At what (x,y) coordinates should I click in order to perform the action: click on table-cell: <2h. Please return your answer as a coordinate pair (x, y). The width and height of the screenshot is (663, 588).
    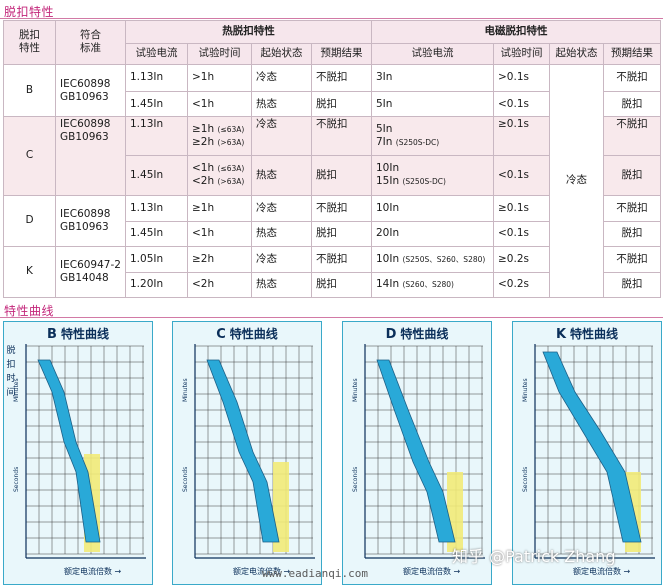
    Looking at the image, I should click on (219, 285).